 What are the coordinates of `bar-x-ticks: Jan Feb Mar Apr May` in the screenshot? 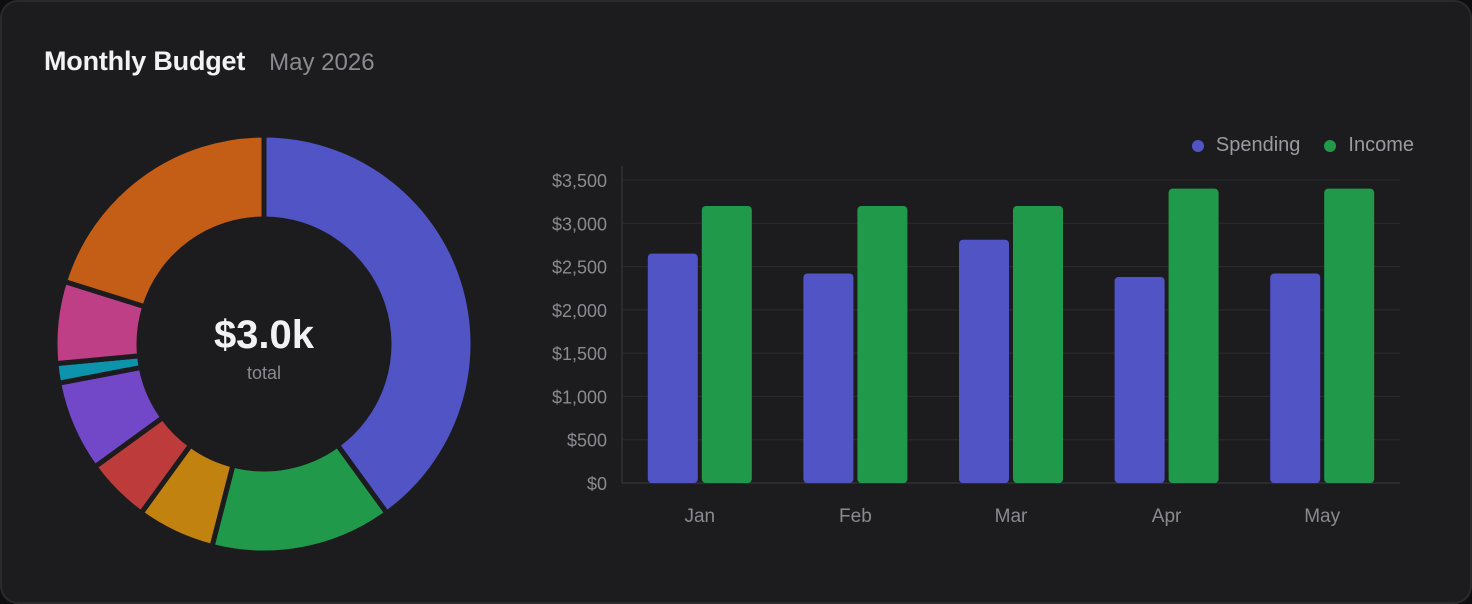 It's located at (1012, 516).